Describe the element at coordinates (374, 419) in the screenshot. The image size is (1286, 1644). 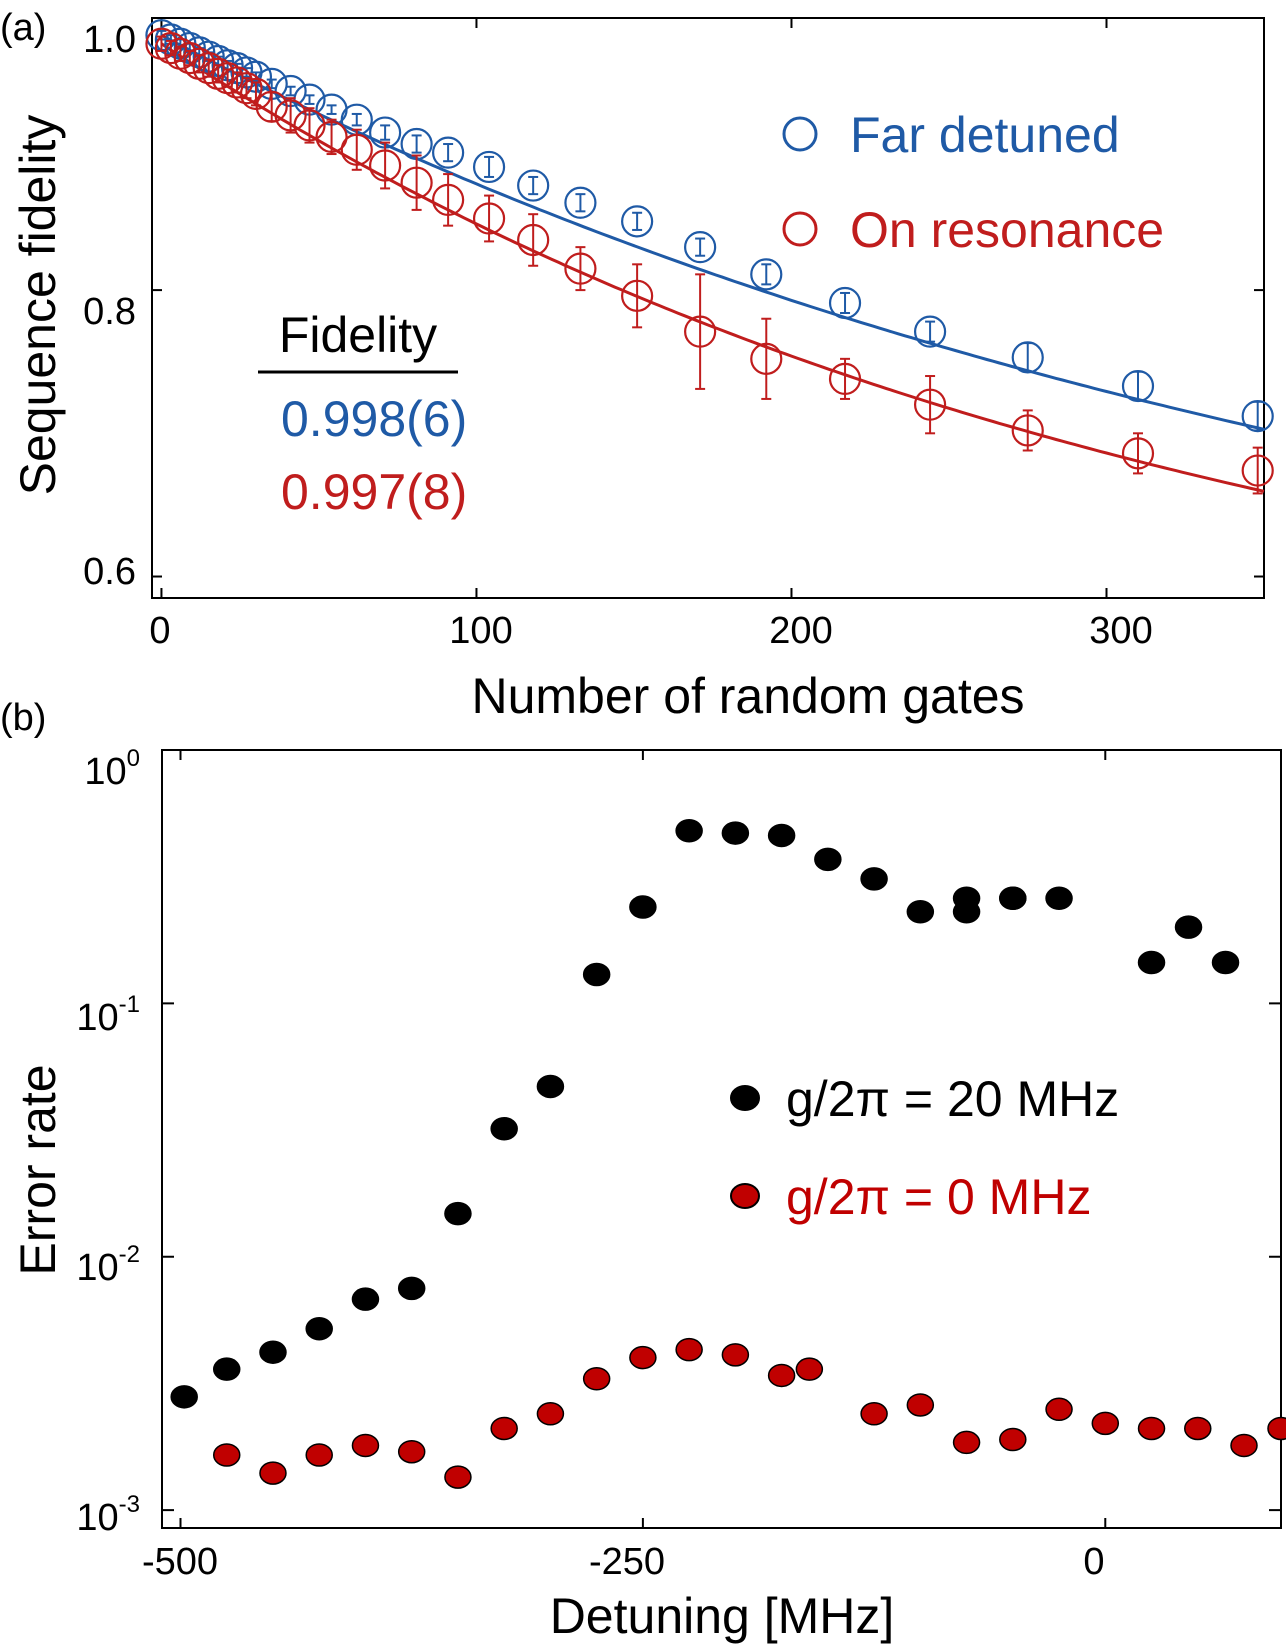
I see `inset-value-far-detuned: 0.998(6)` at that location.